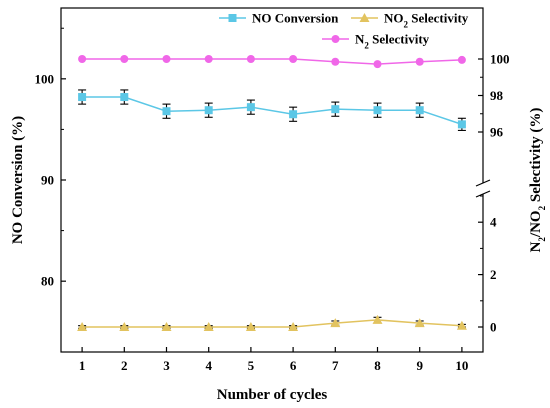 This screenshot has width=550, height=408. I want to click on y-axis-right: 96 98 100 0 2 4, so click(494, 193).